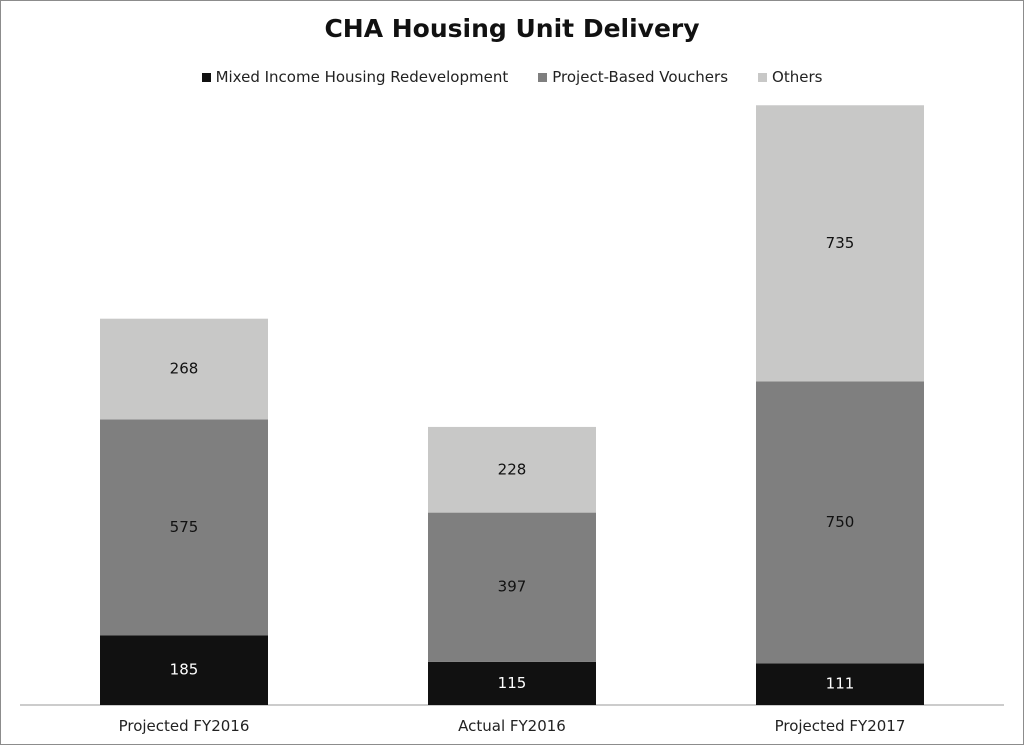 This screenshot has width=1024, height=745. I want to click on legend-item-others: Others, so click(790, 77).